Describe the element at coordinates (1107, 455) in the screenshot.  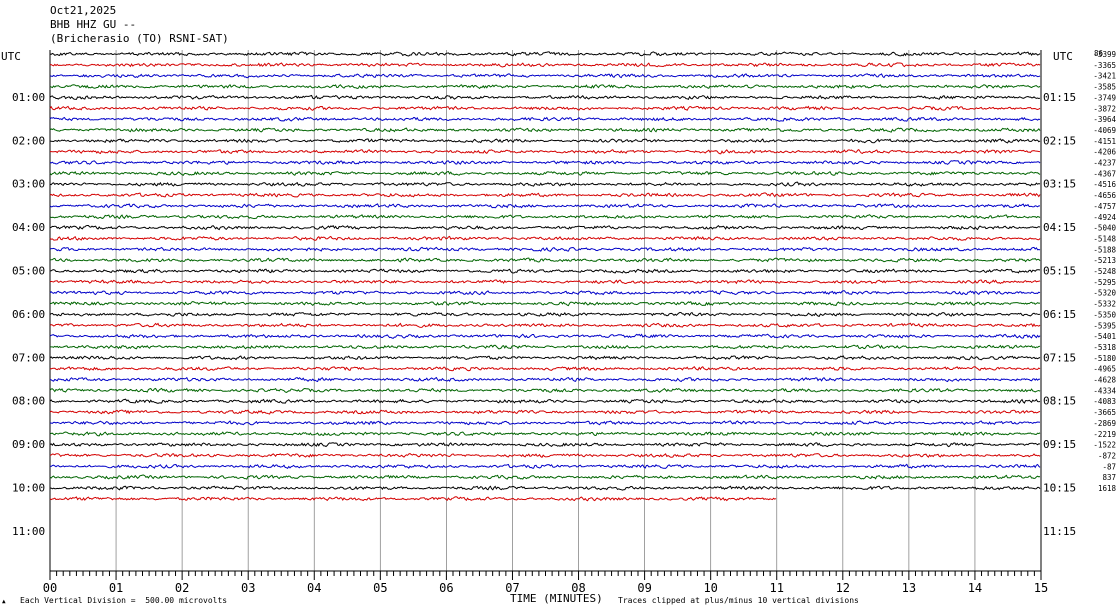
I see `row-offset-label: -872` at that location.